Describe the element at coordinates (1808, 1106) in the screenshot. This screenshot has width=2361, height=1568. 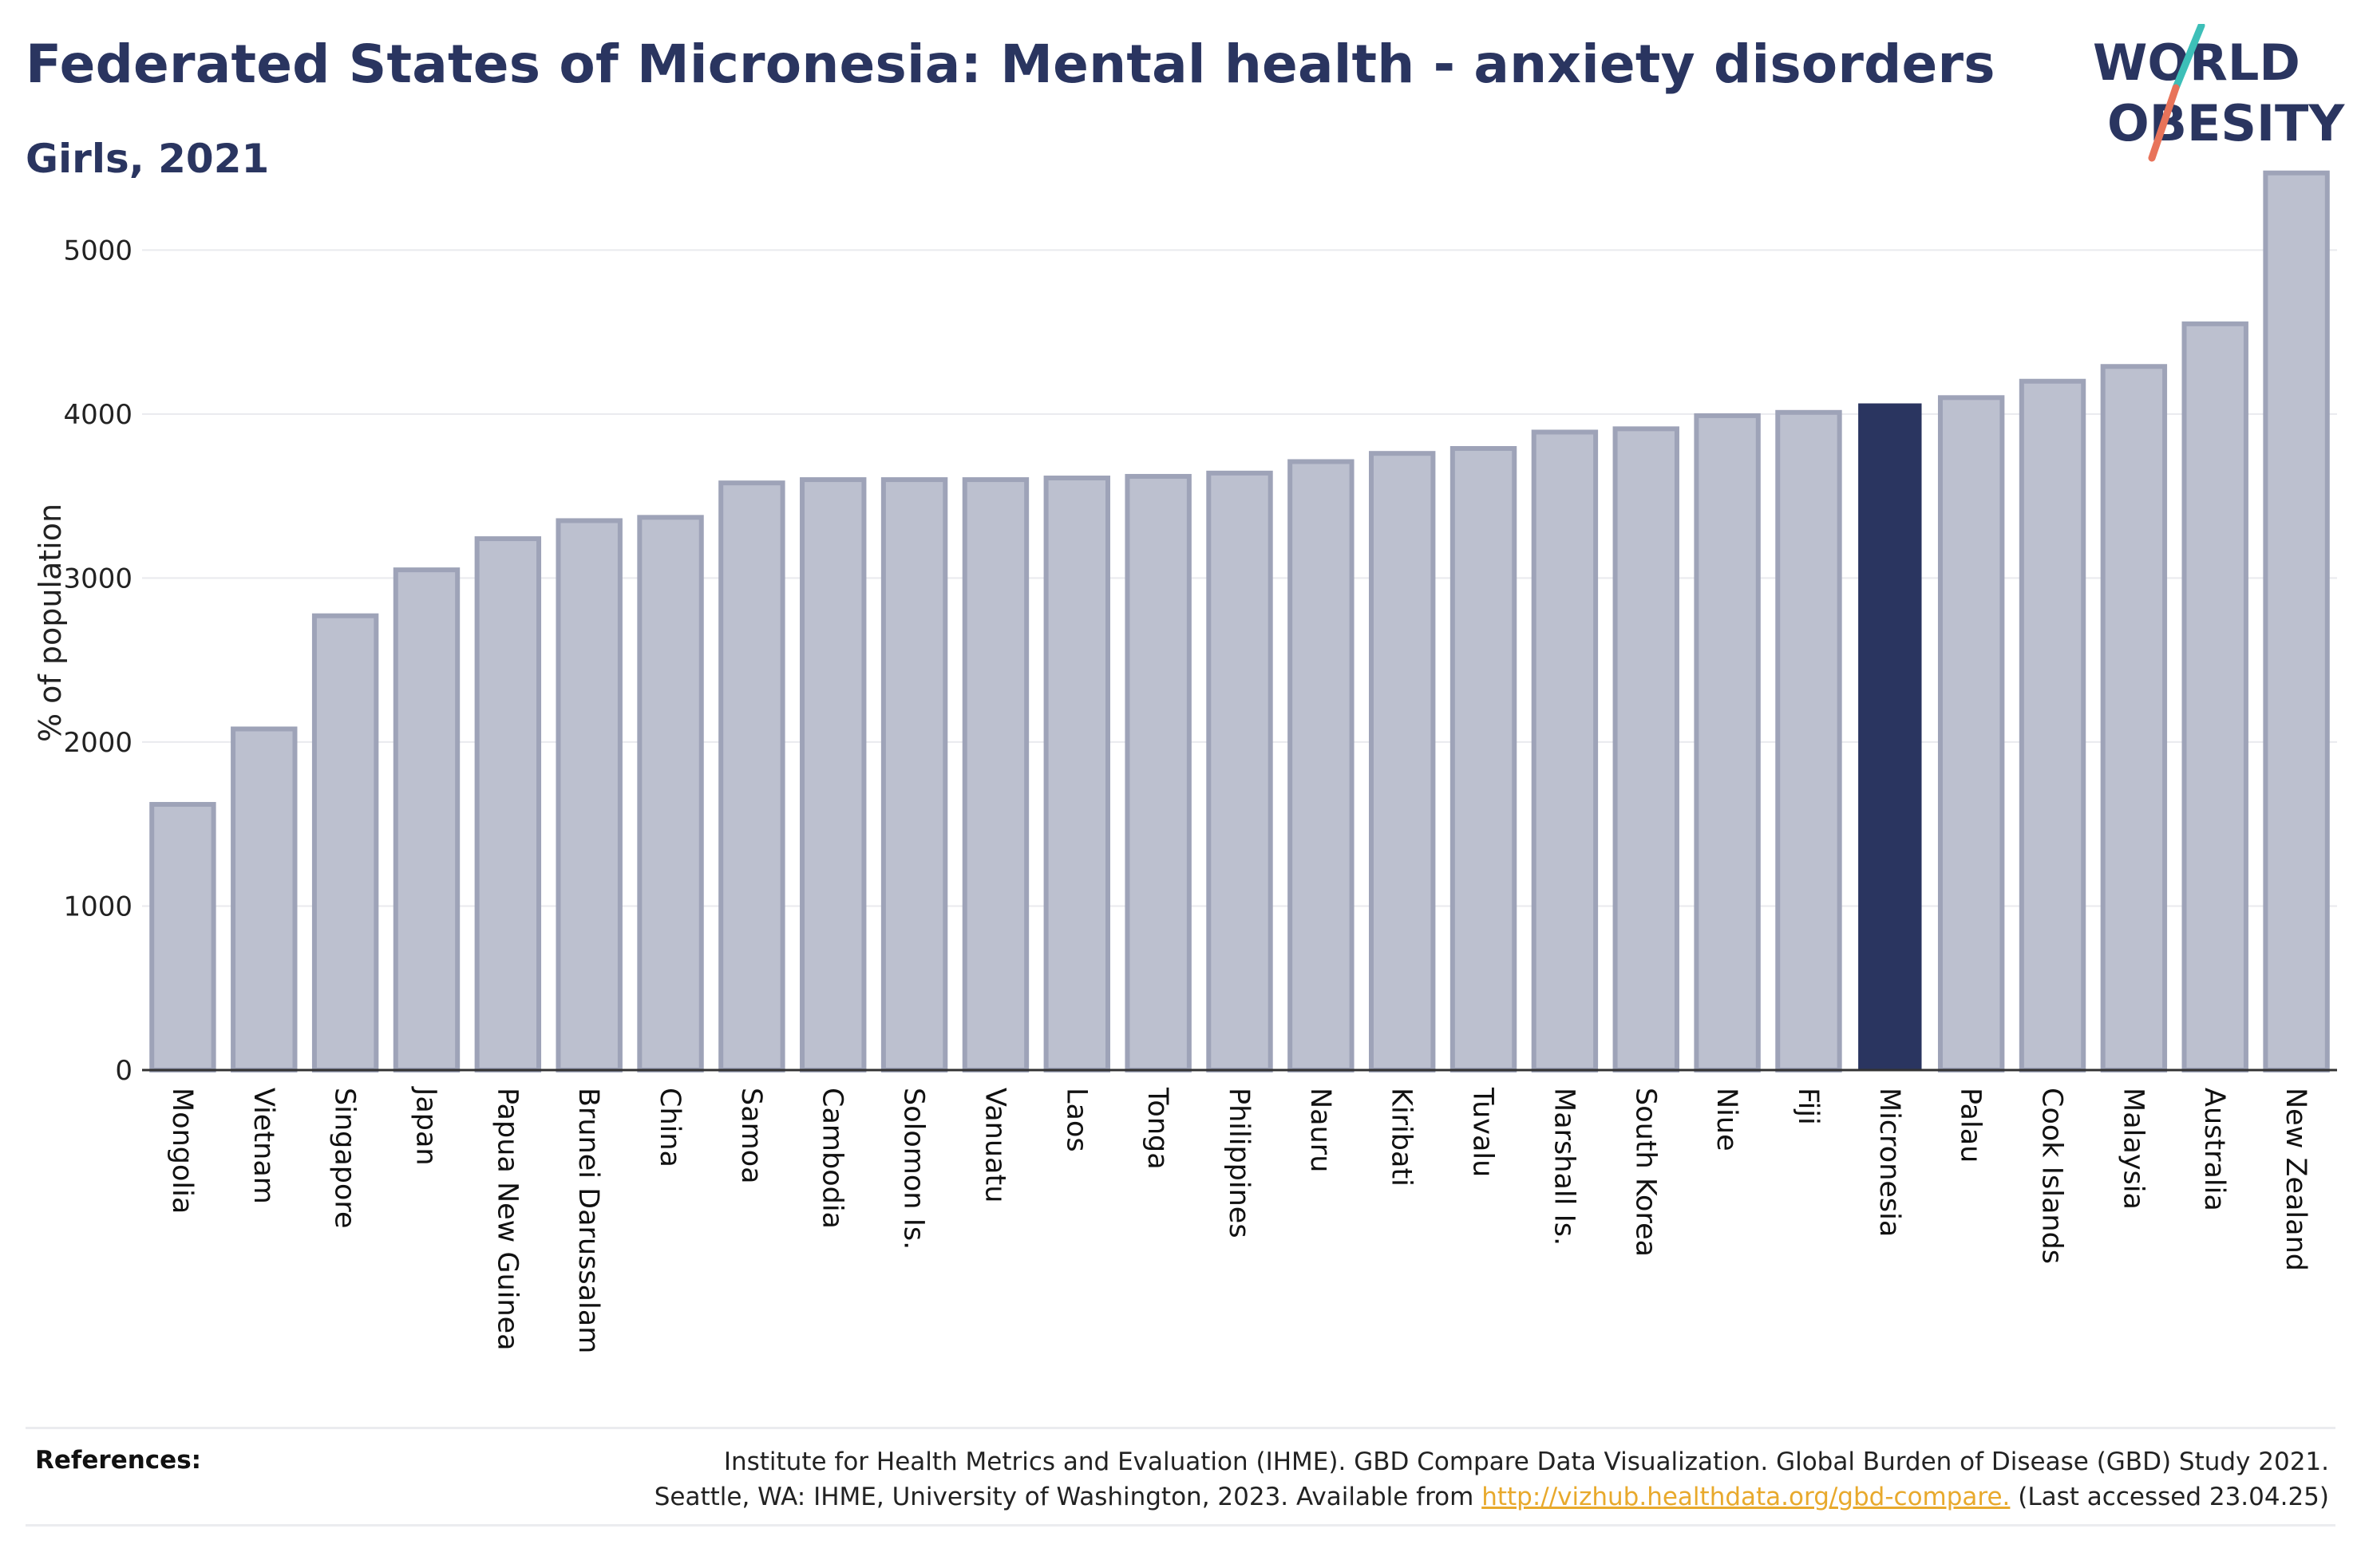
I see `x-tick-label: Fiji` at that location.